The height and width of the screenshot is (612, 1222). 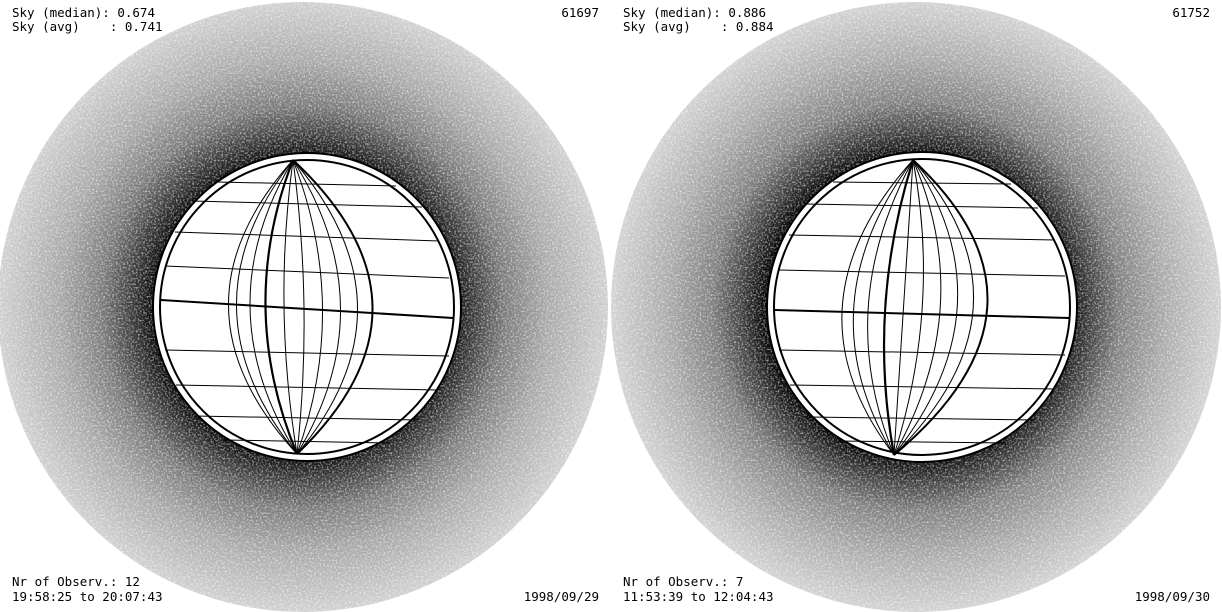 What do you see at coordinates (580, 12) in the screenshot?
I see `frame-id-label: 61697` at bounding box center [580, 12].